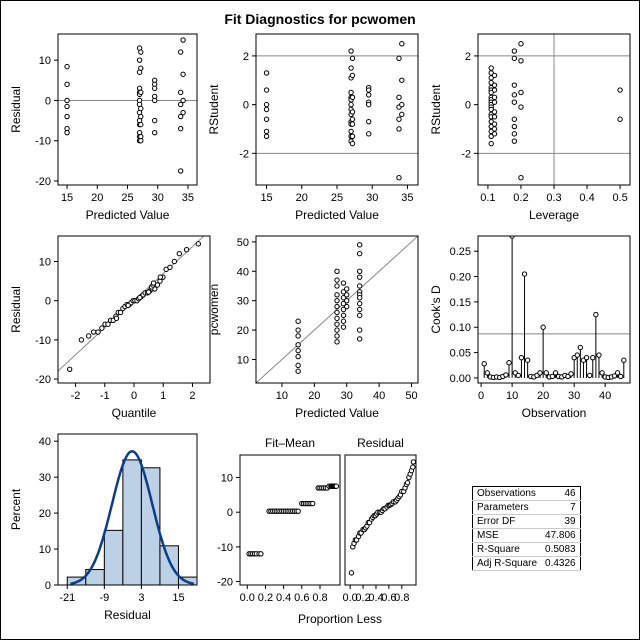  I want to click on stats-row: Observations 46, so click(526, 493).